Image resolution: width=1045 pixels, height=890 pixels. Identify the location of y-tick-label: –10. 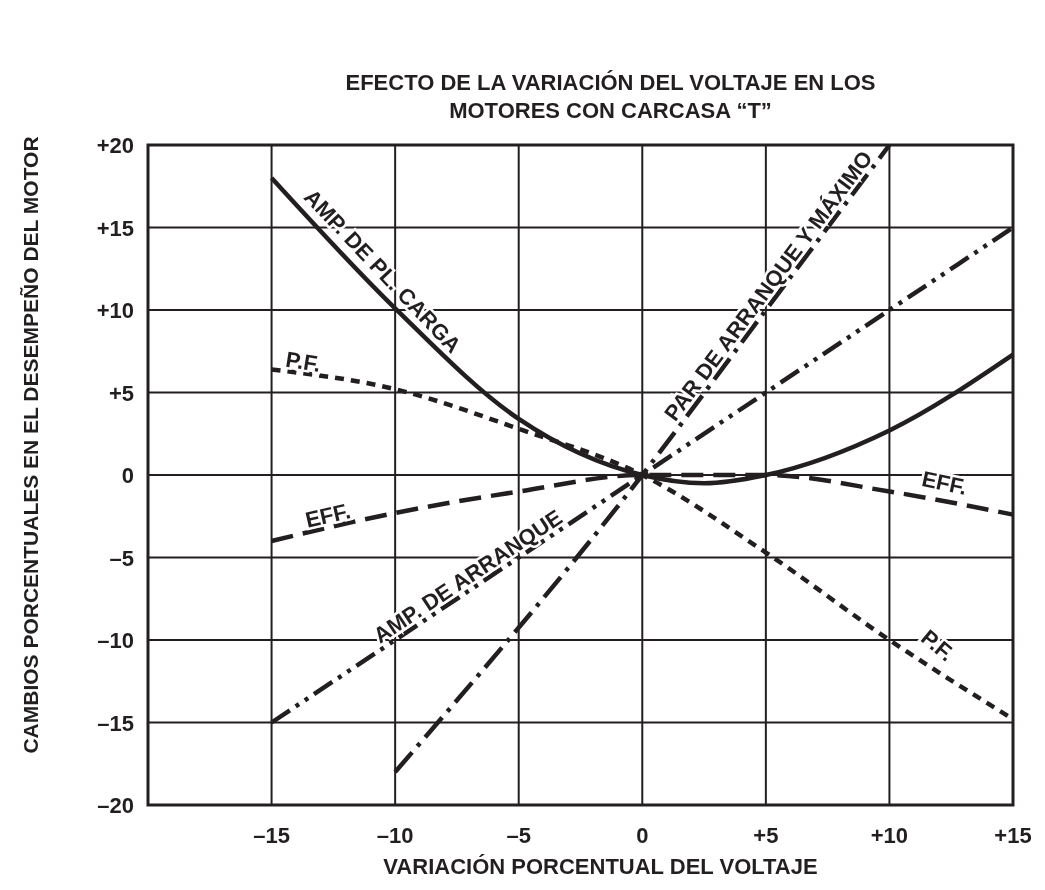
(115, 640).